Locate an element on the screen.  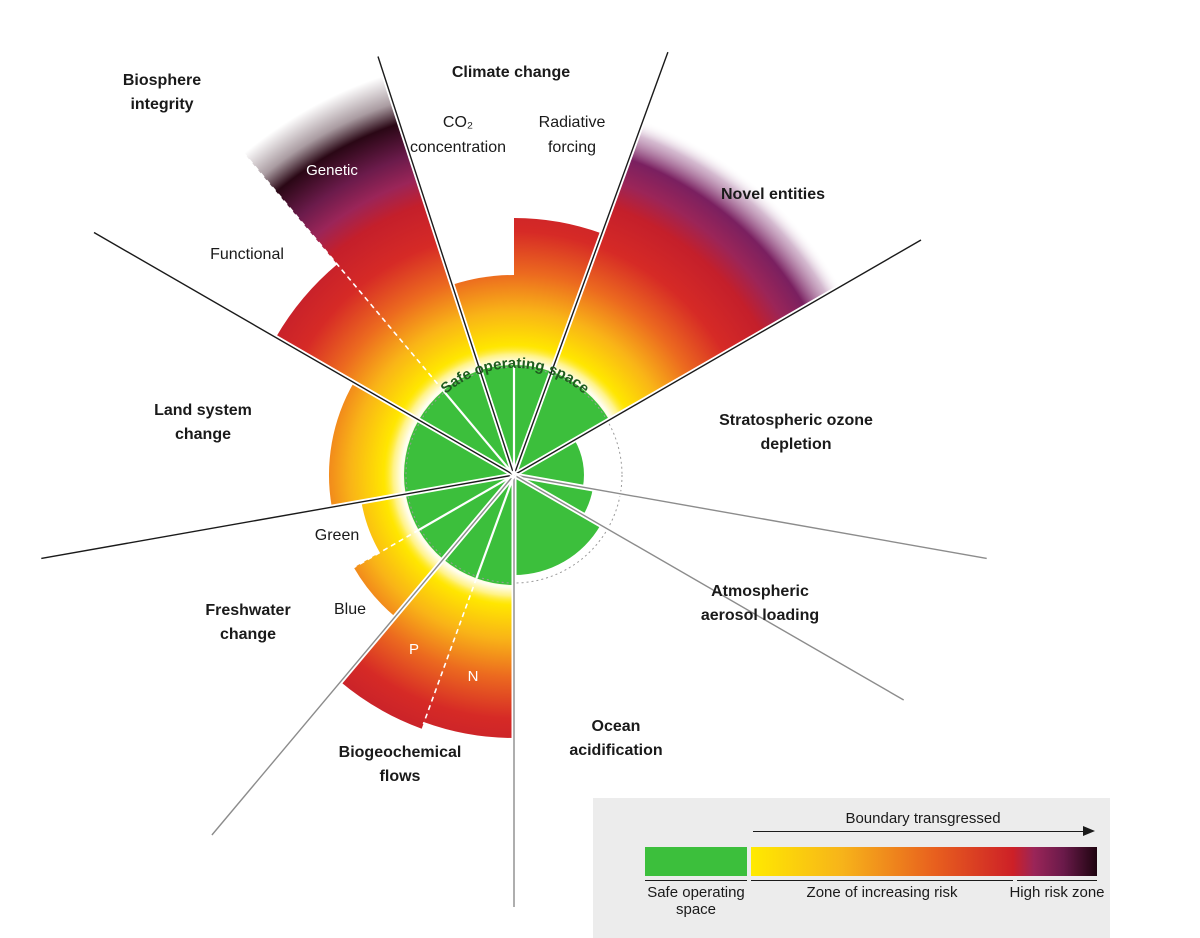
legend-swatch-risk is located at coordinates (882, 861).